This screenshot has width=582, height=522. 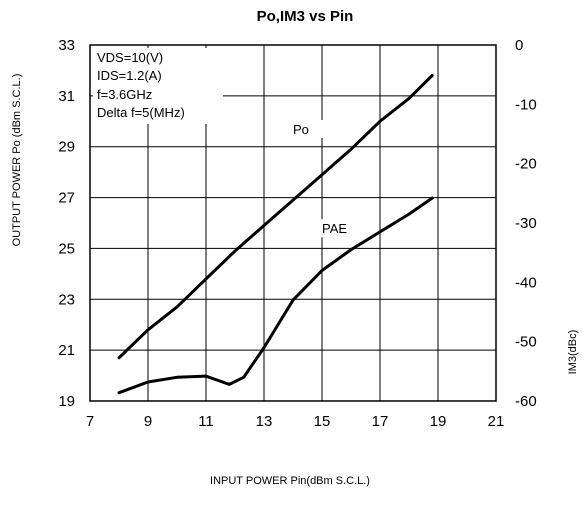 I want to click on y-axis-label: OUTPUT POWER Po (dBm S.C.L.), so click(x=17, y=160).